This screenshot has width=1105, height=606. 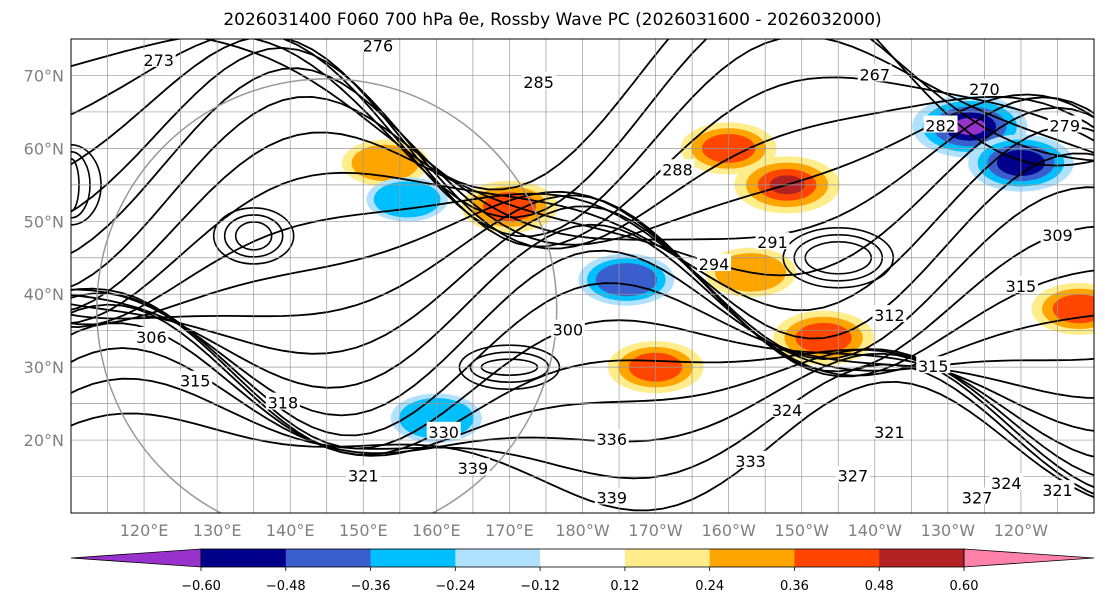 I want to click on lat-tick-label: 60°N, so click(x=44, y=148).